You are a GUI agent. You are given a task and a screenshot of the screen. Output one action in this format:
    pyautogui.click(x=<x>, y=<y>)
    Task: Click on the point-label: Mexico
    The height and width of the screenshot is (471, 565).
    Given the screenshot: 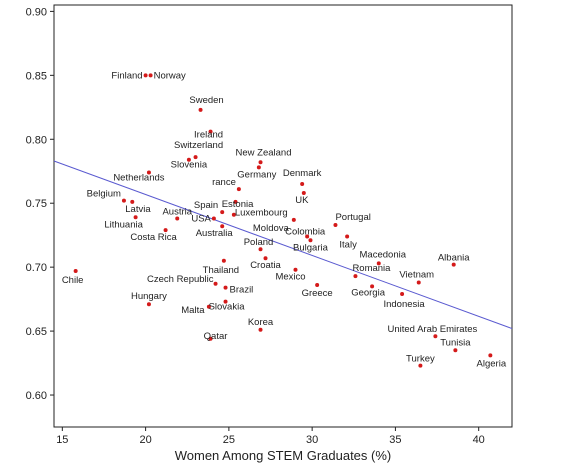 What is the action you would take?
    pyautogui.click(x=290, y=277)
    